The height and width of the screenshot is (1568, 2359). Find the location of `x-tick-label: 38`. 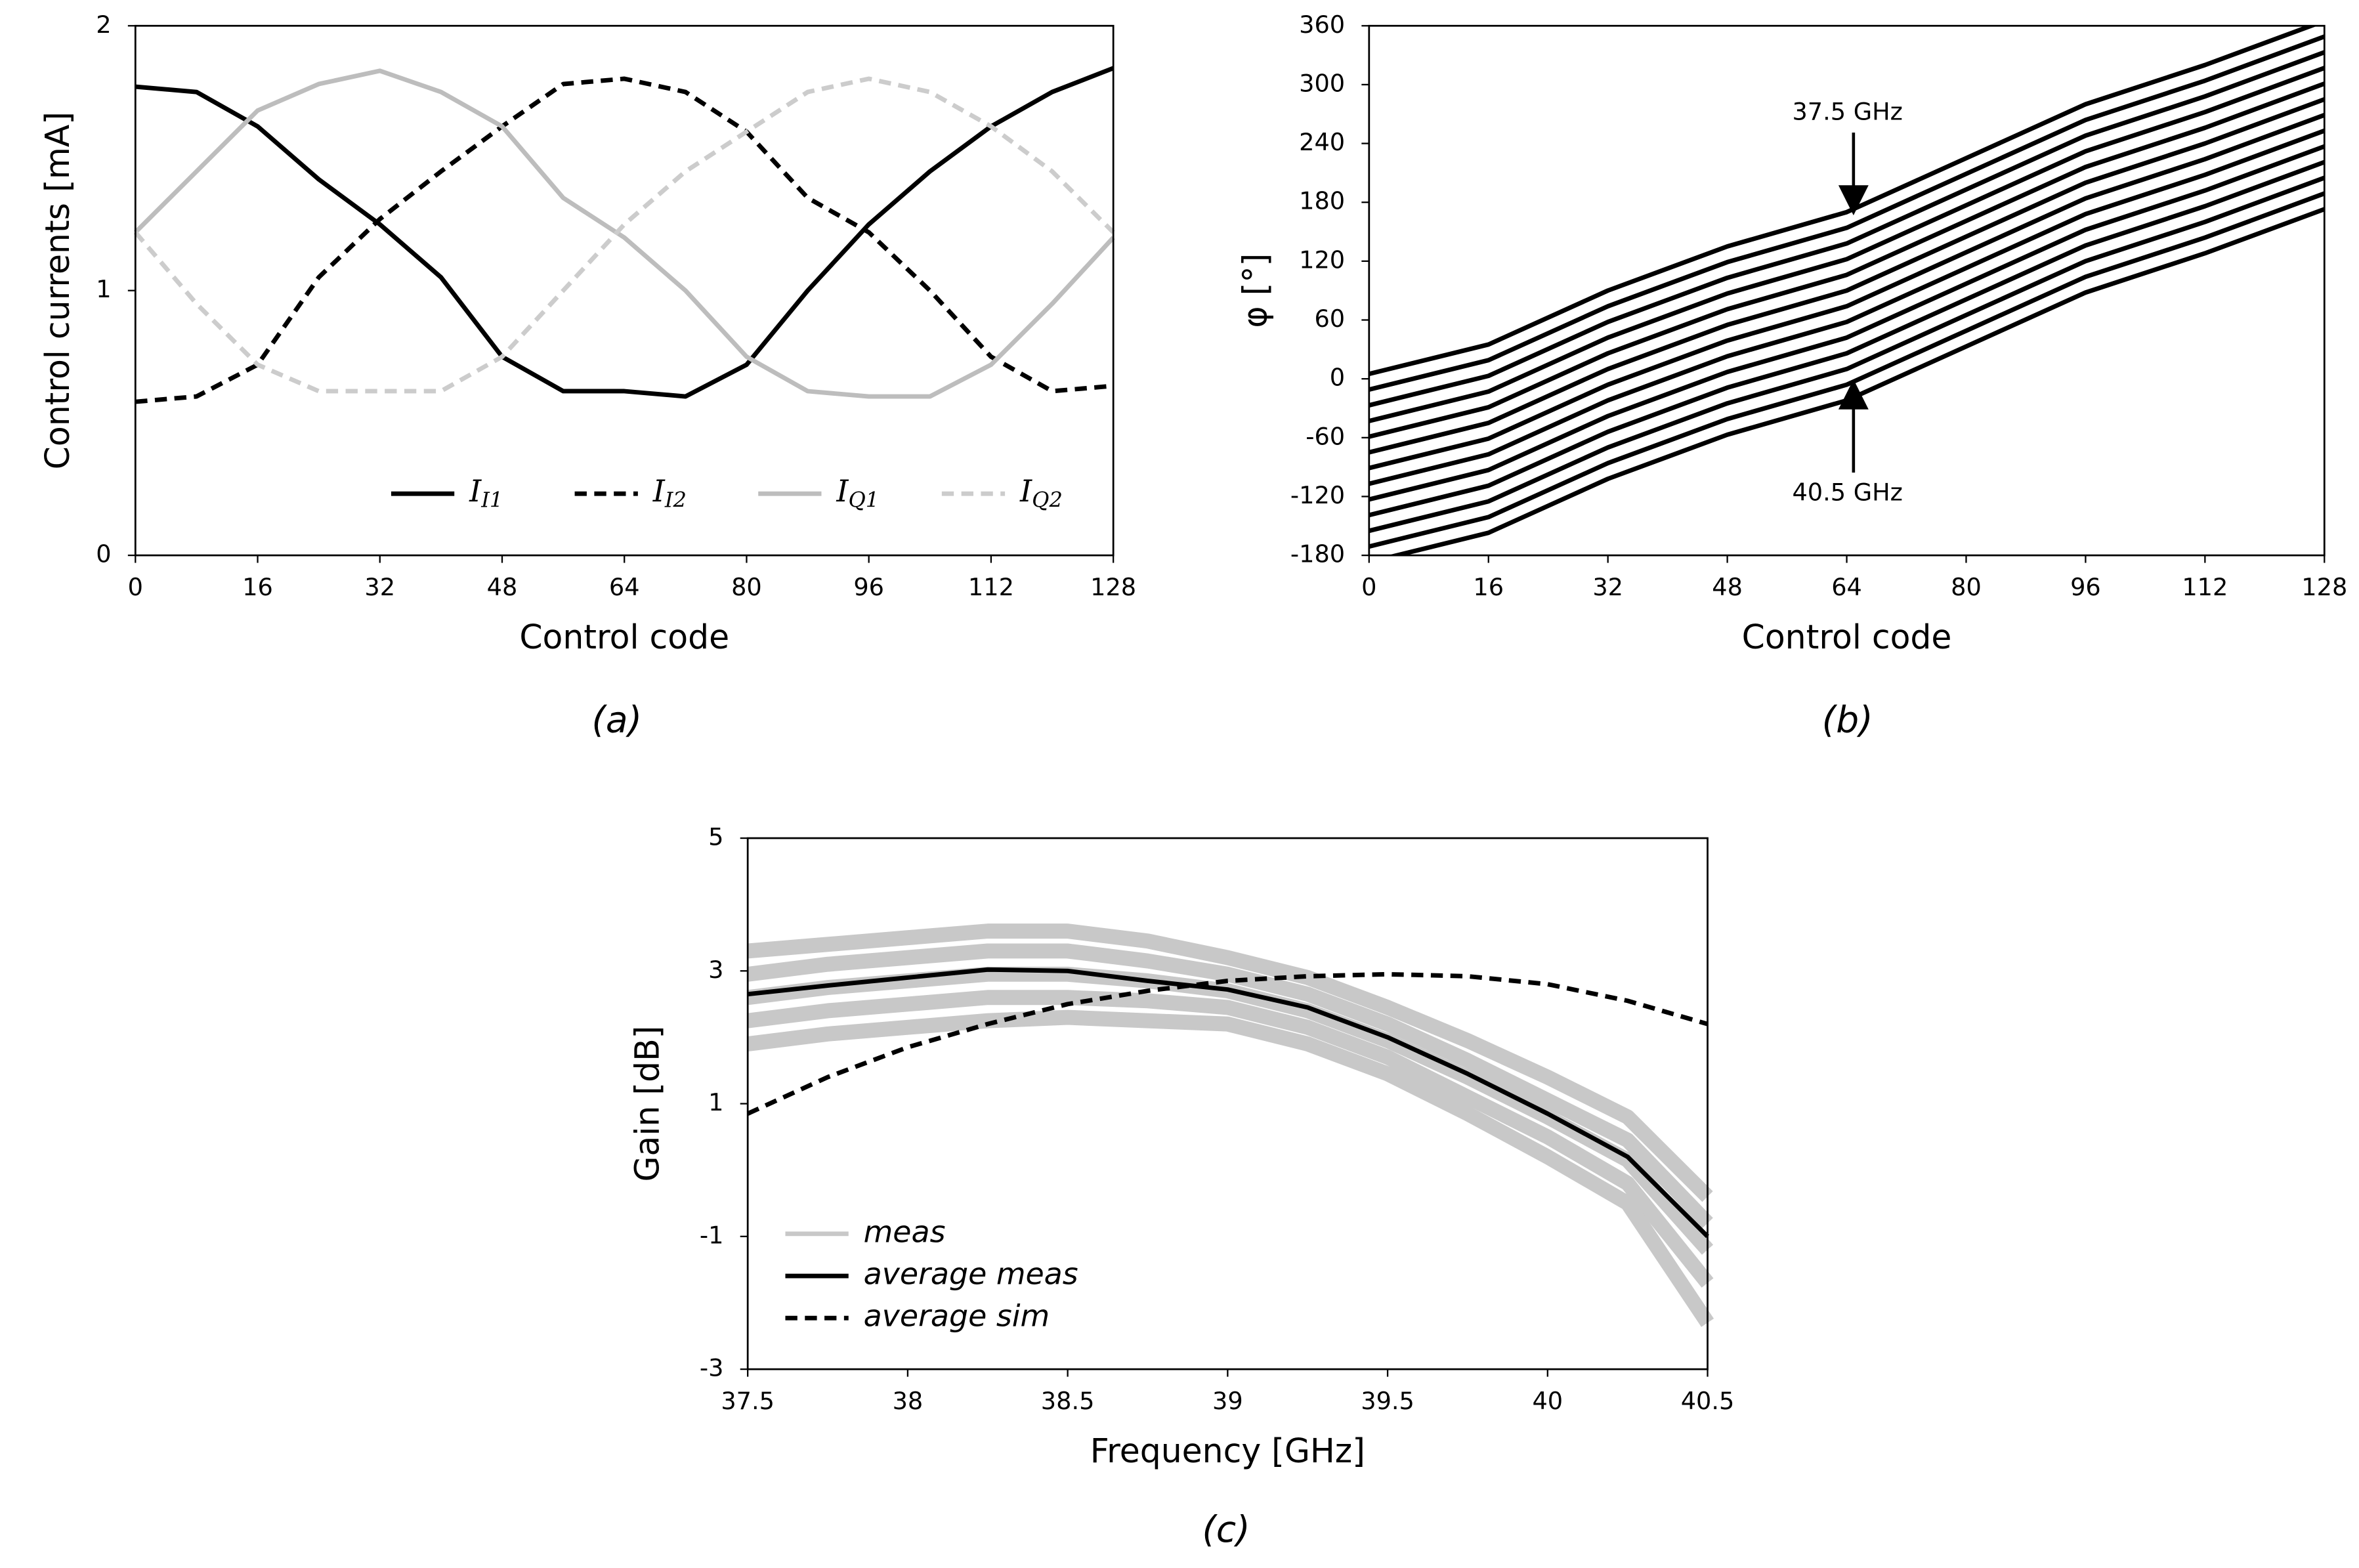

x-tick-label: 38 is located at coordinates (908, 1401).